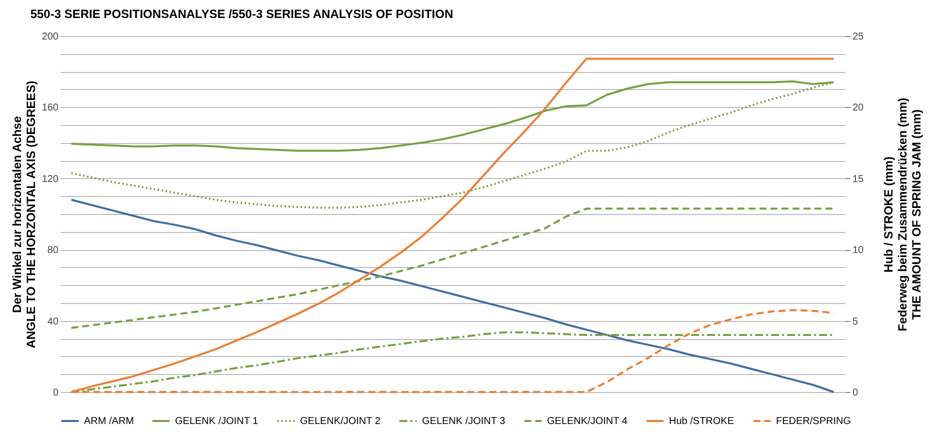 This screenshot has height=434, width=933. What do you see at coordinates (55, 393) in the screenshot?
I see `y-tick-label: 0` at bounding box center [55, 393].